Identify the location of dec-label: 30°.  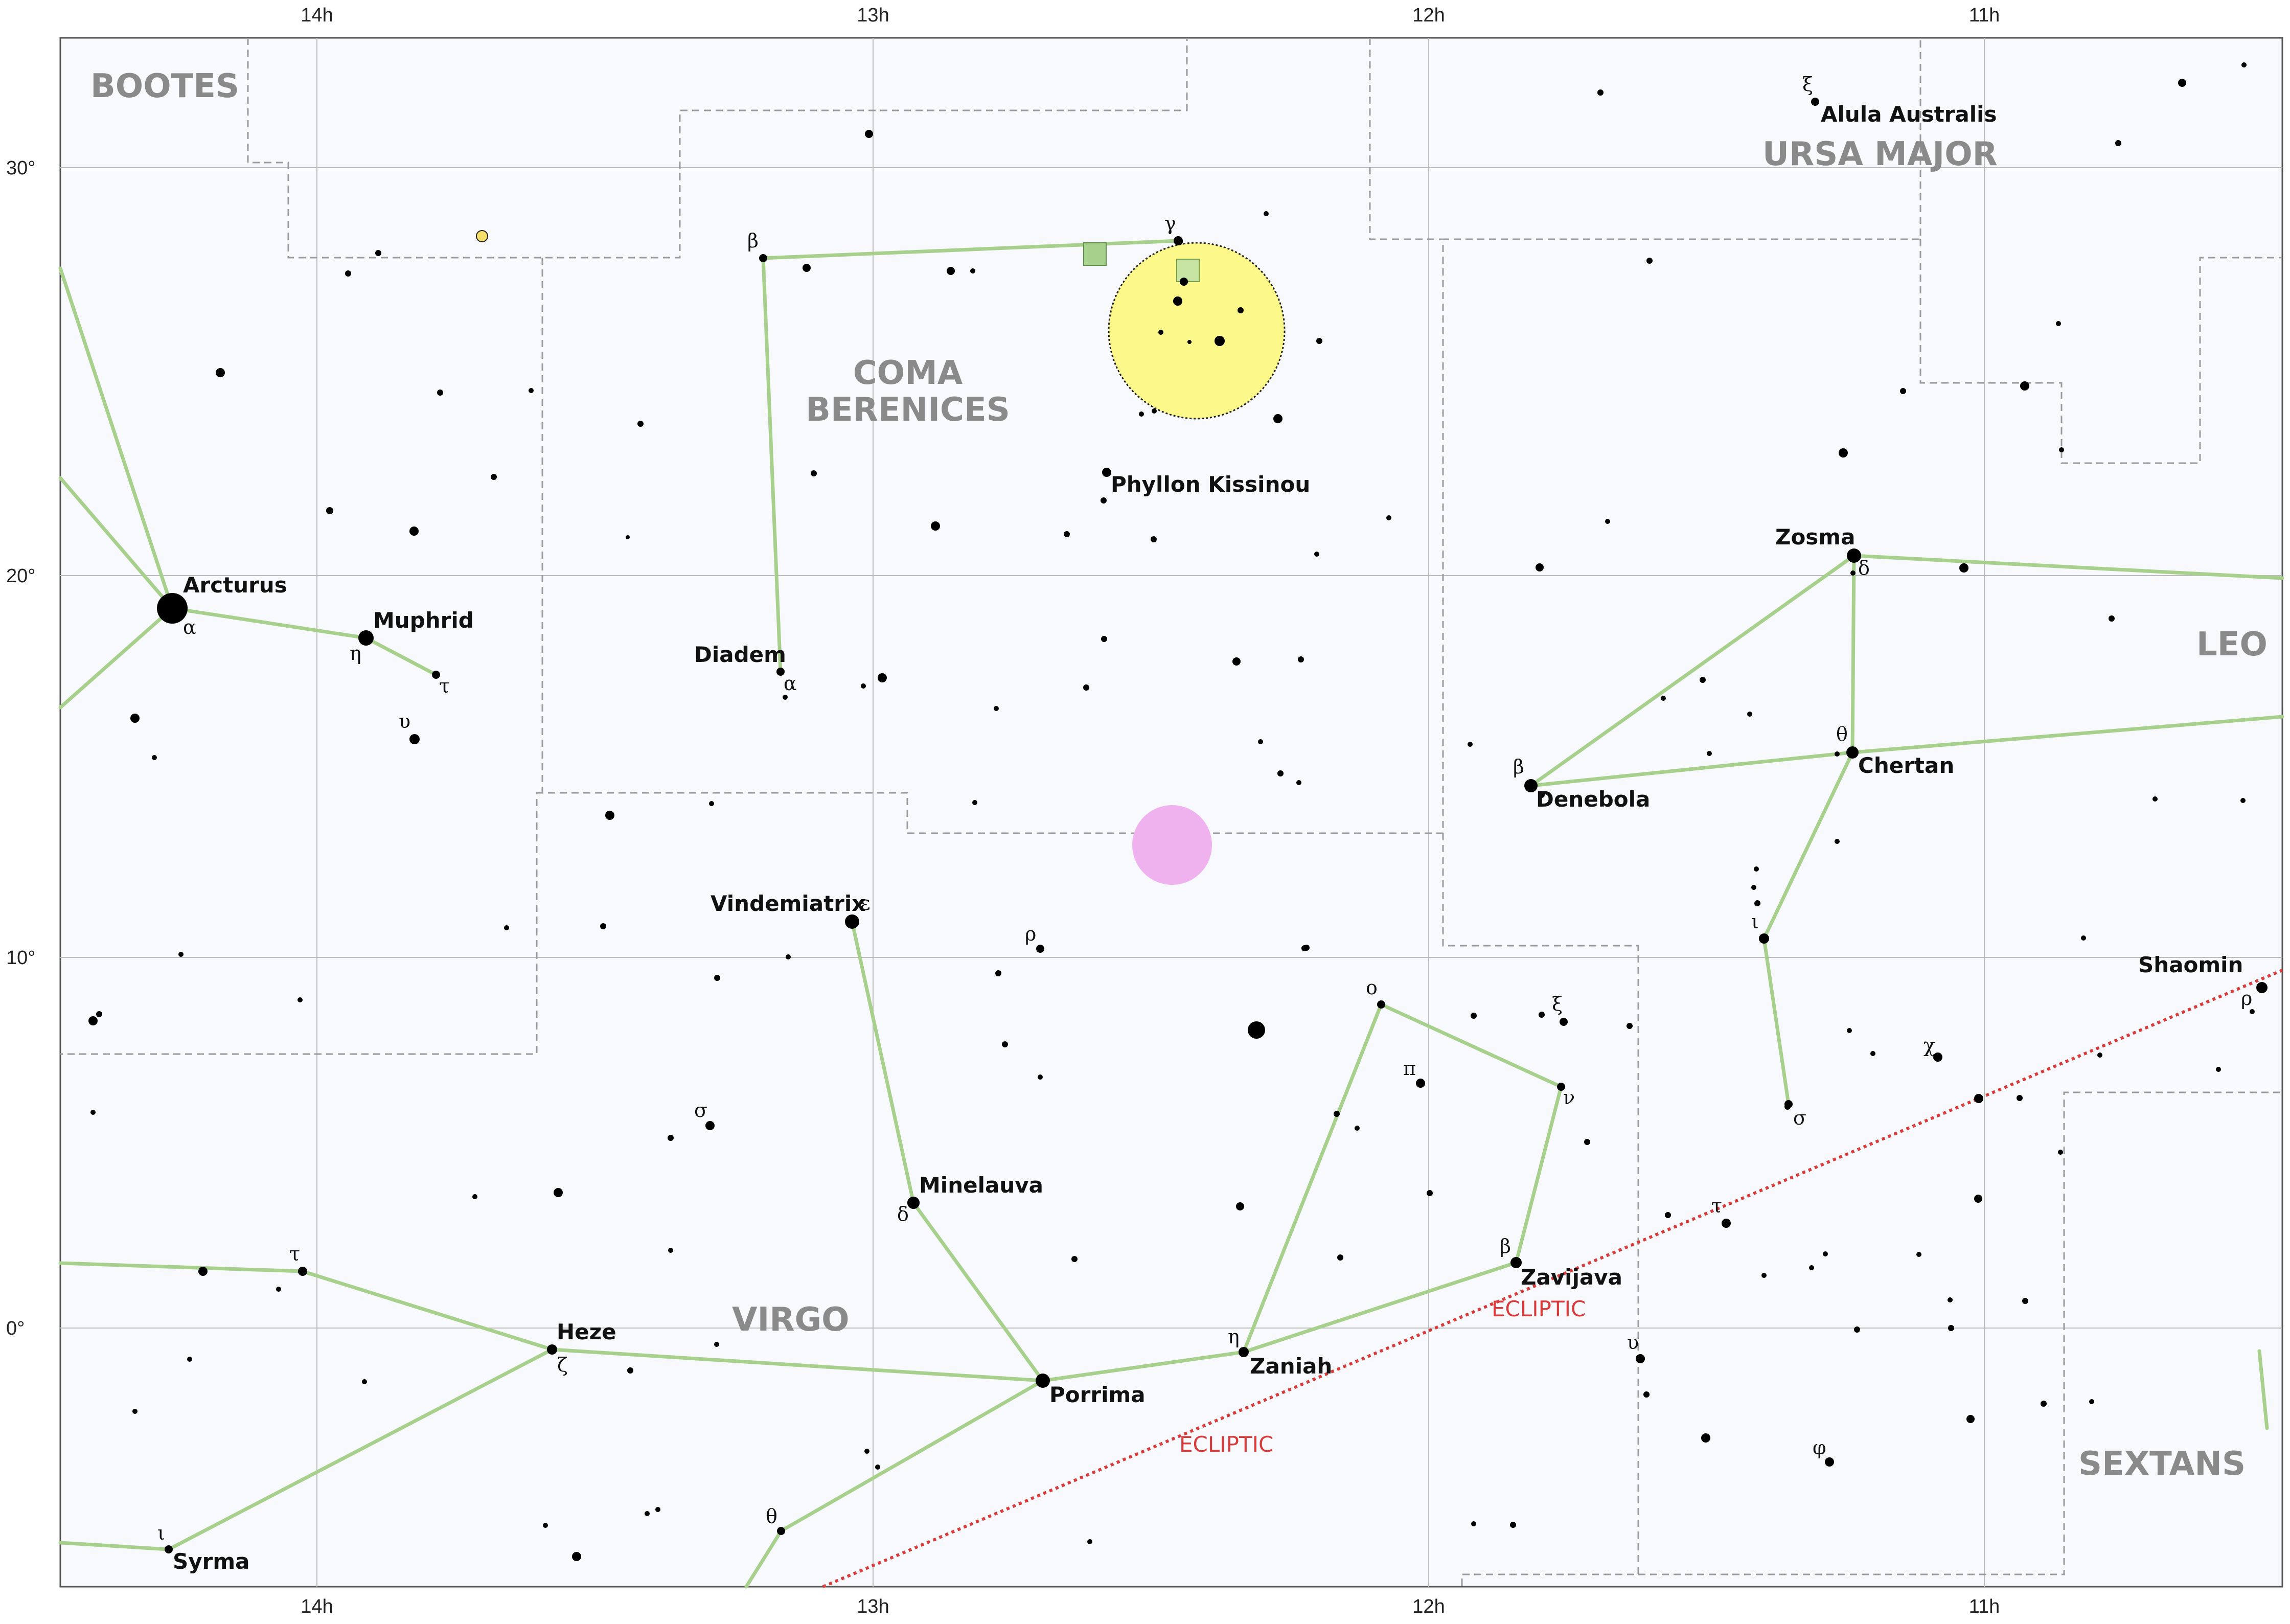
(20, 168).